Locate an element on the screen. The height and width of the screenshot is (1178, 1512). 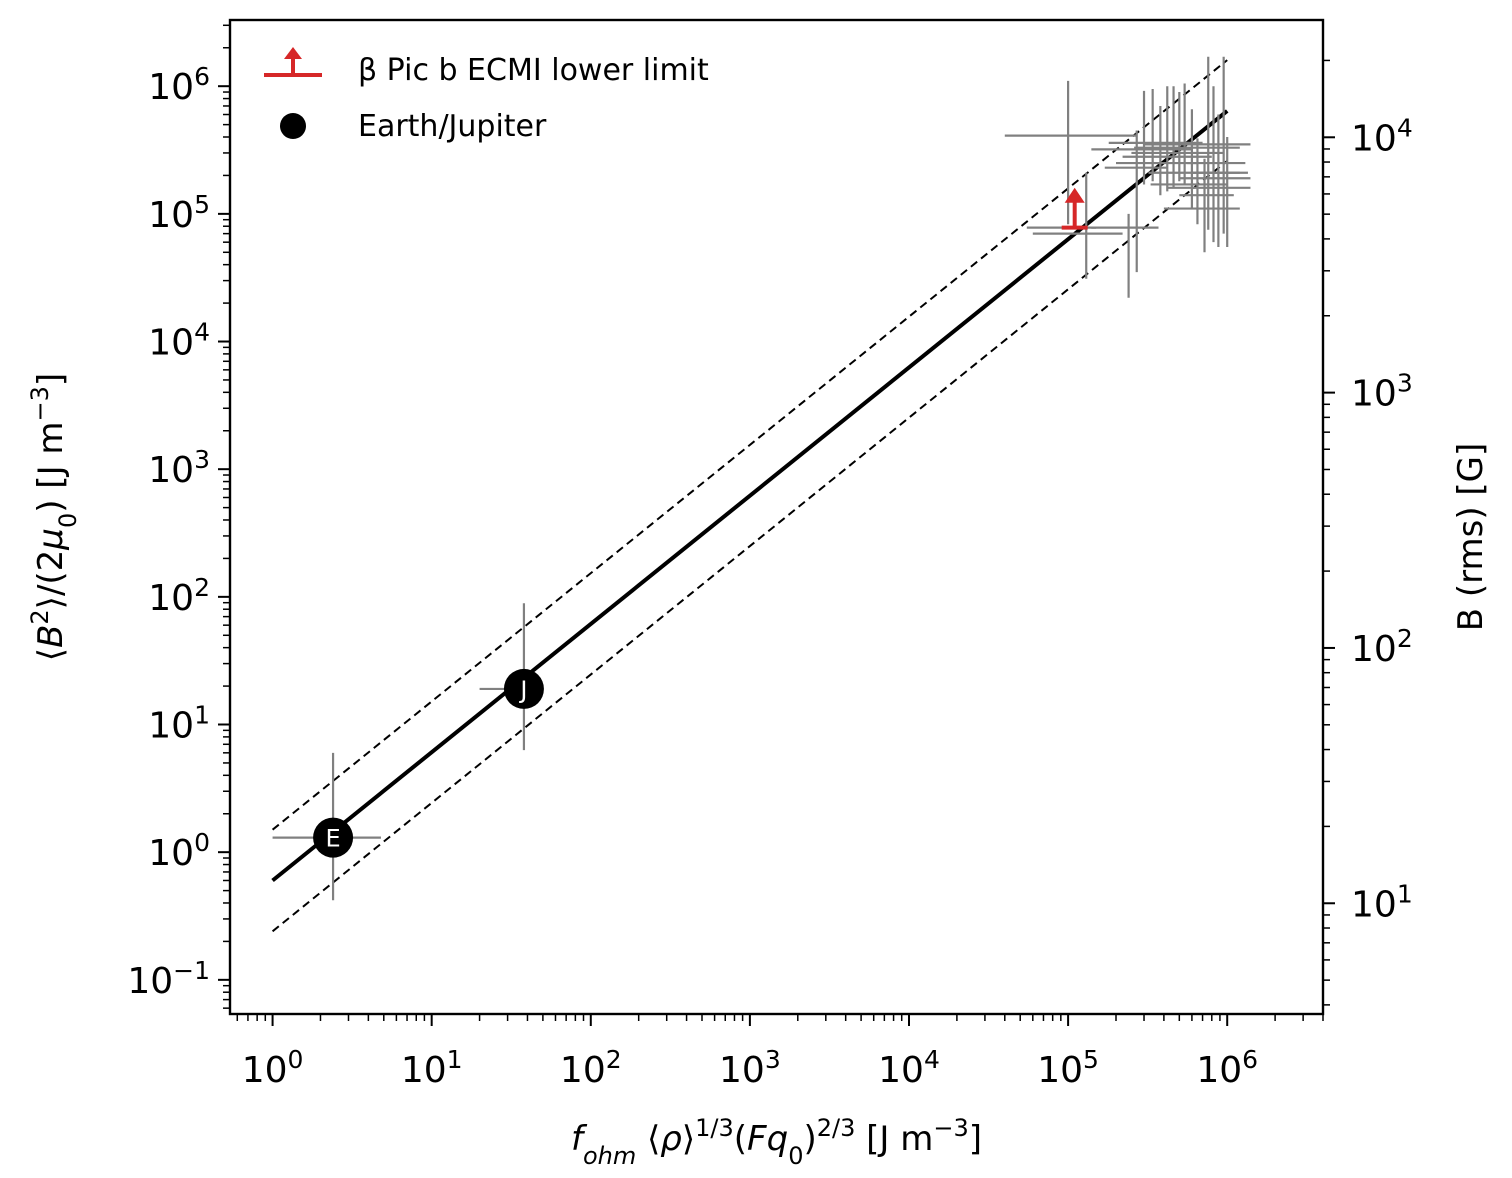
x-tick-label-3: 10³ is located at coordinates (750, 1068).